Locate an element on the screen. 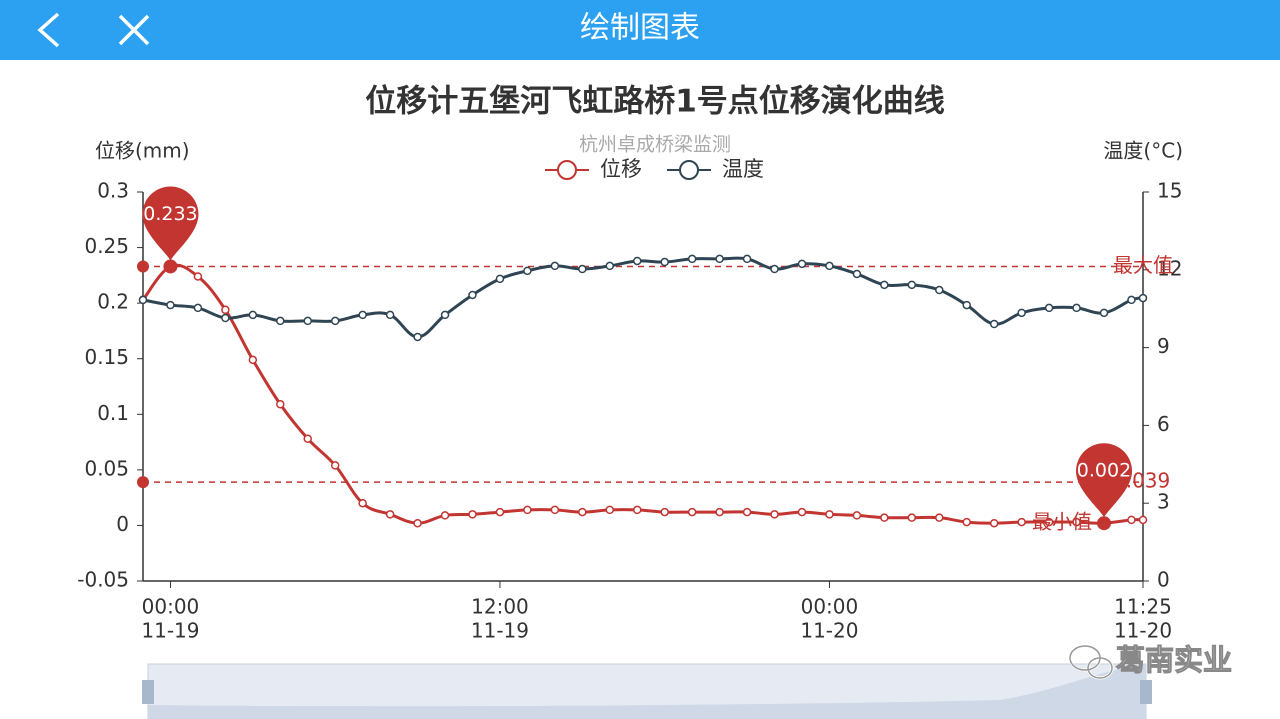 Image resolution: width=1280 pixels, height=719 pixels. y2-axis-label: 温度(°C) is located at coordinates (1143, 151).